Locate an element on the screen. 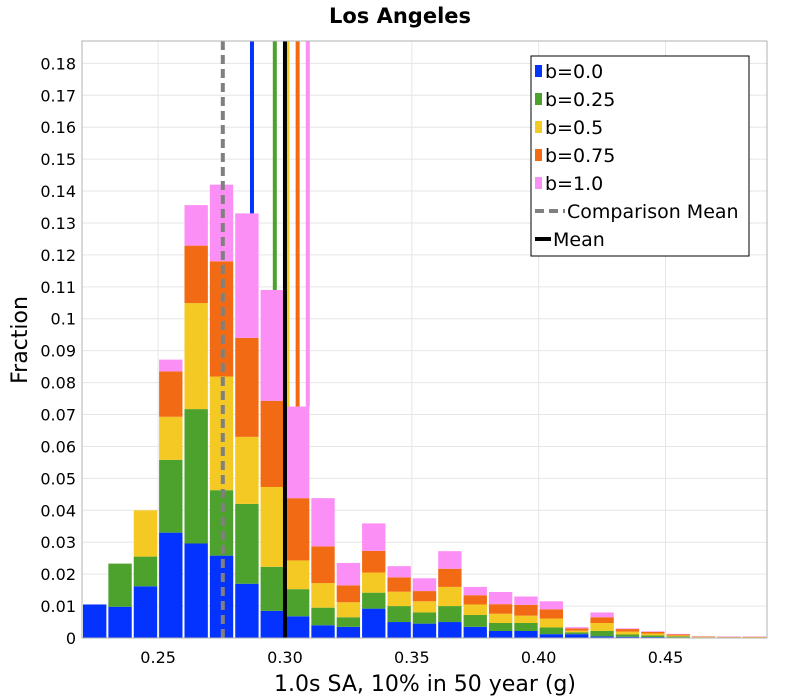 This screenshot has height=700, width=800. legend-label: b=1.0 is located at coordinates (574, 184).